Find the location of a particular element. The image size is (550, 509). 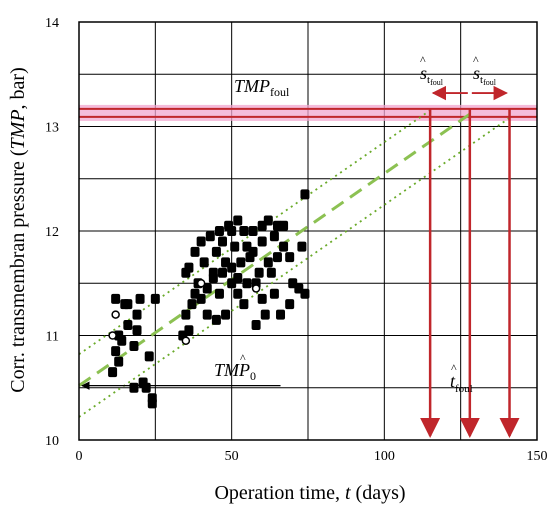

foul-band is located at coordinates (308, 112).